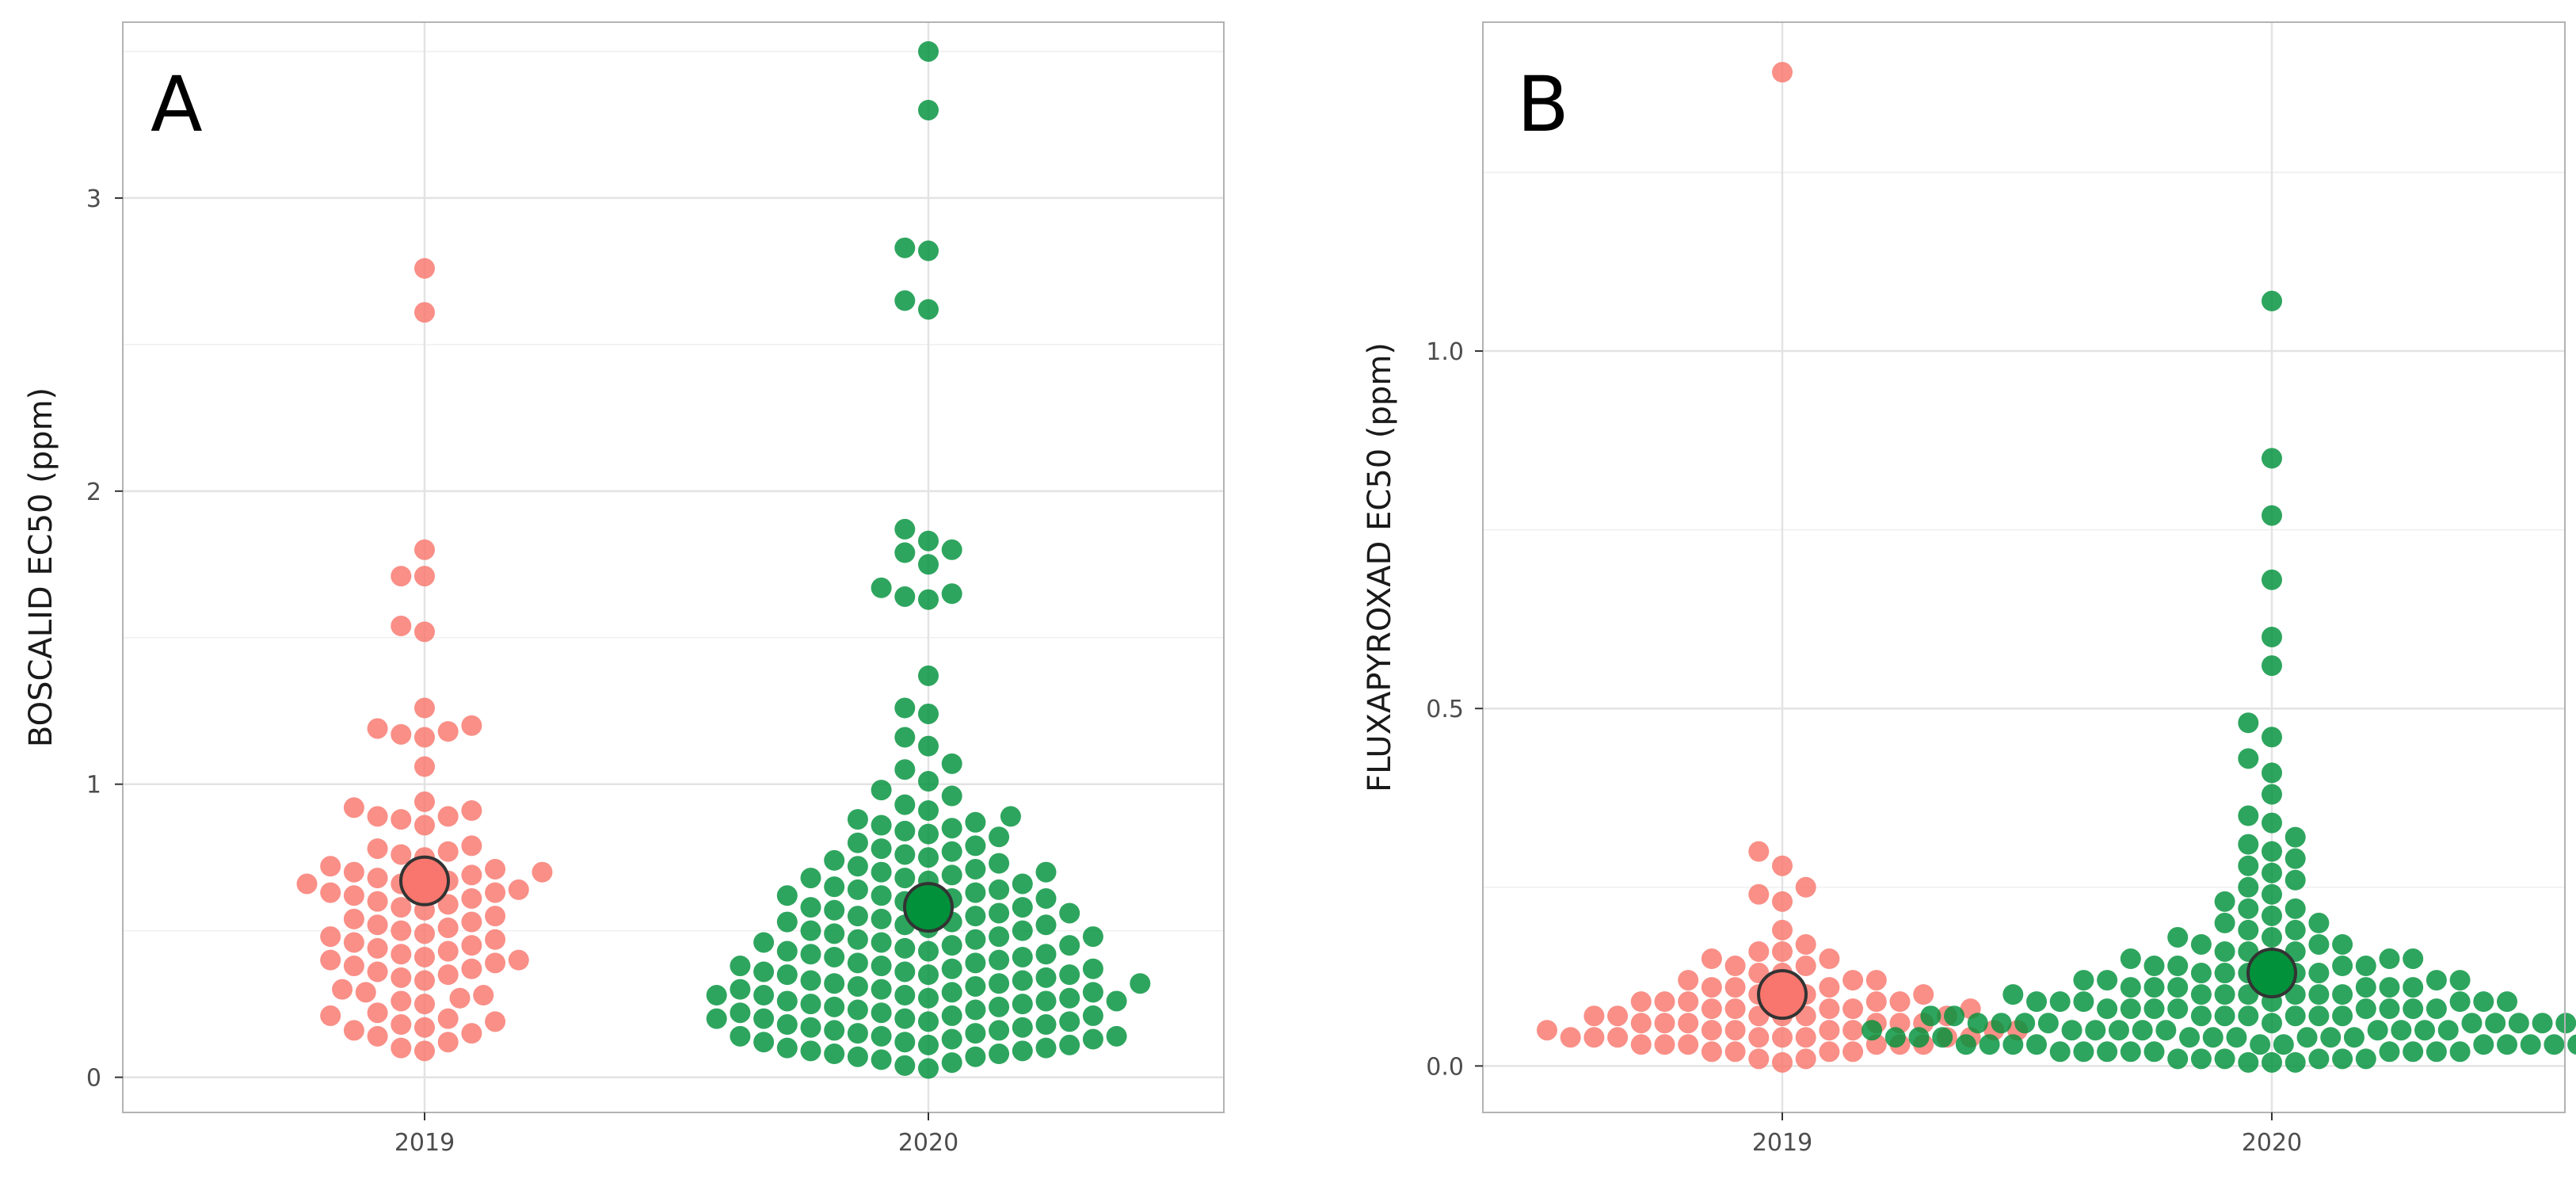 This screenshot has height=1179, width=2576. Describe the element at coordinates (41, 567) in the screenshot. I see `panel-a-y-axis-label: BOSCALID EC50 (ppm)` at that location.